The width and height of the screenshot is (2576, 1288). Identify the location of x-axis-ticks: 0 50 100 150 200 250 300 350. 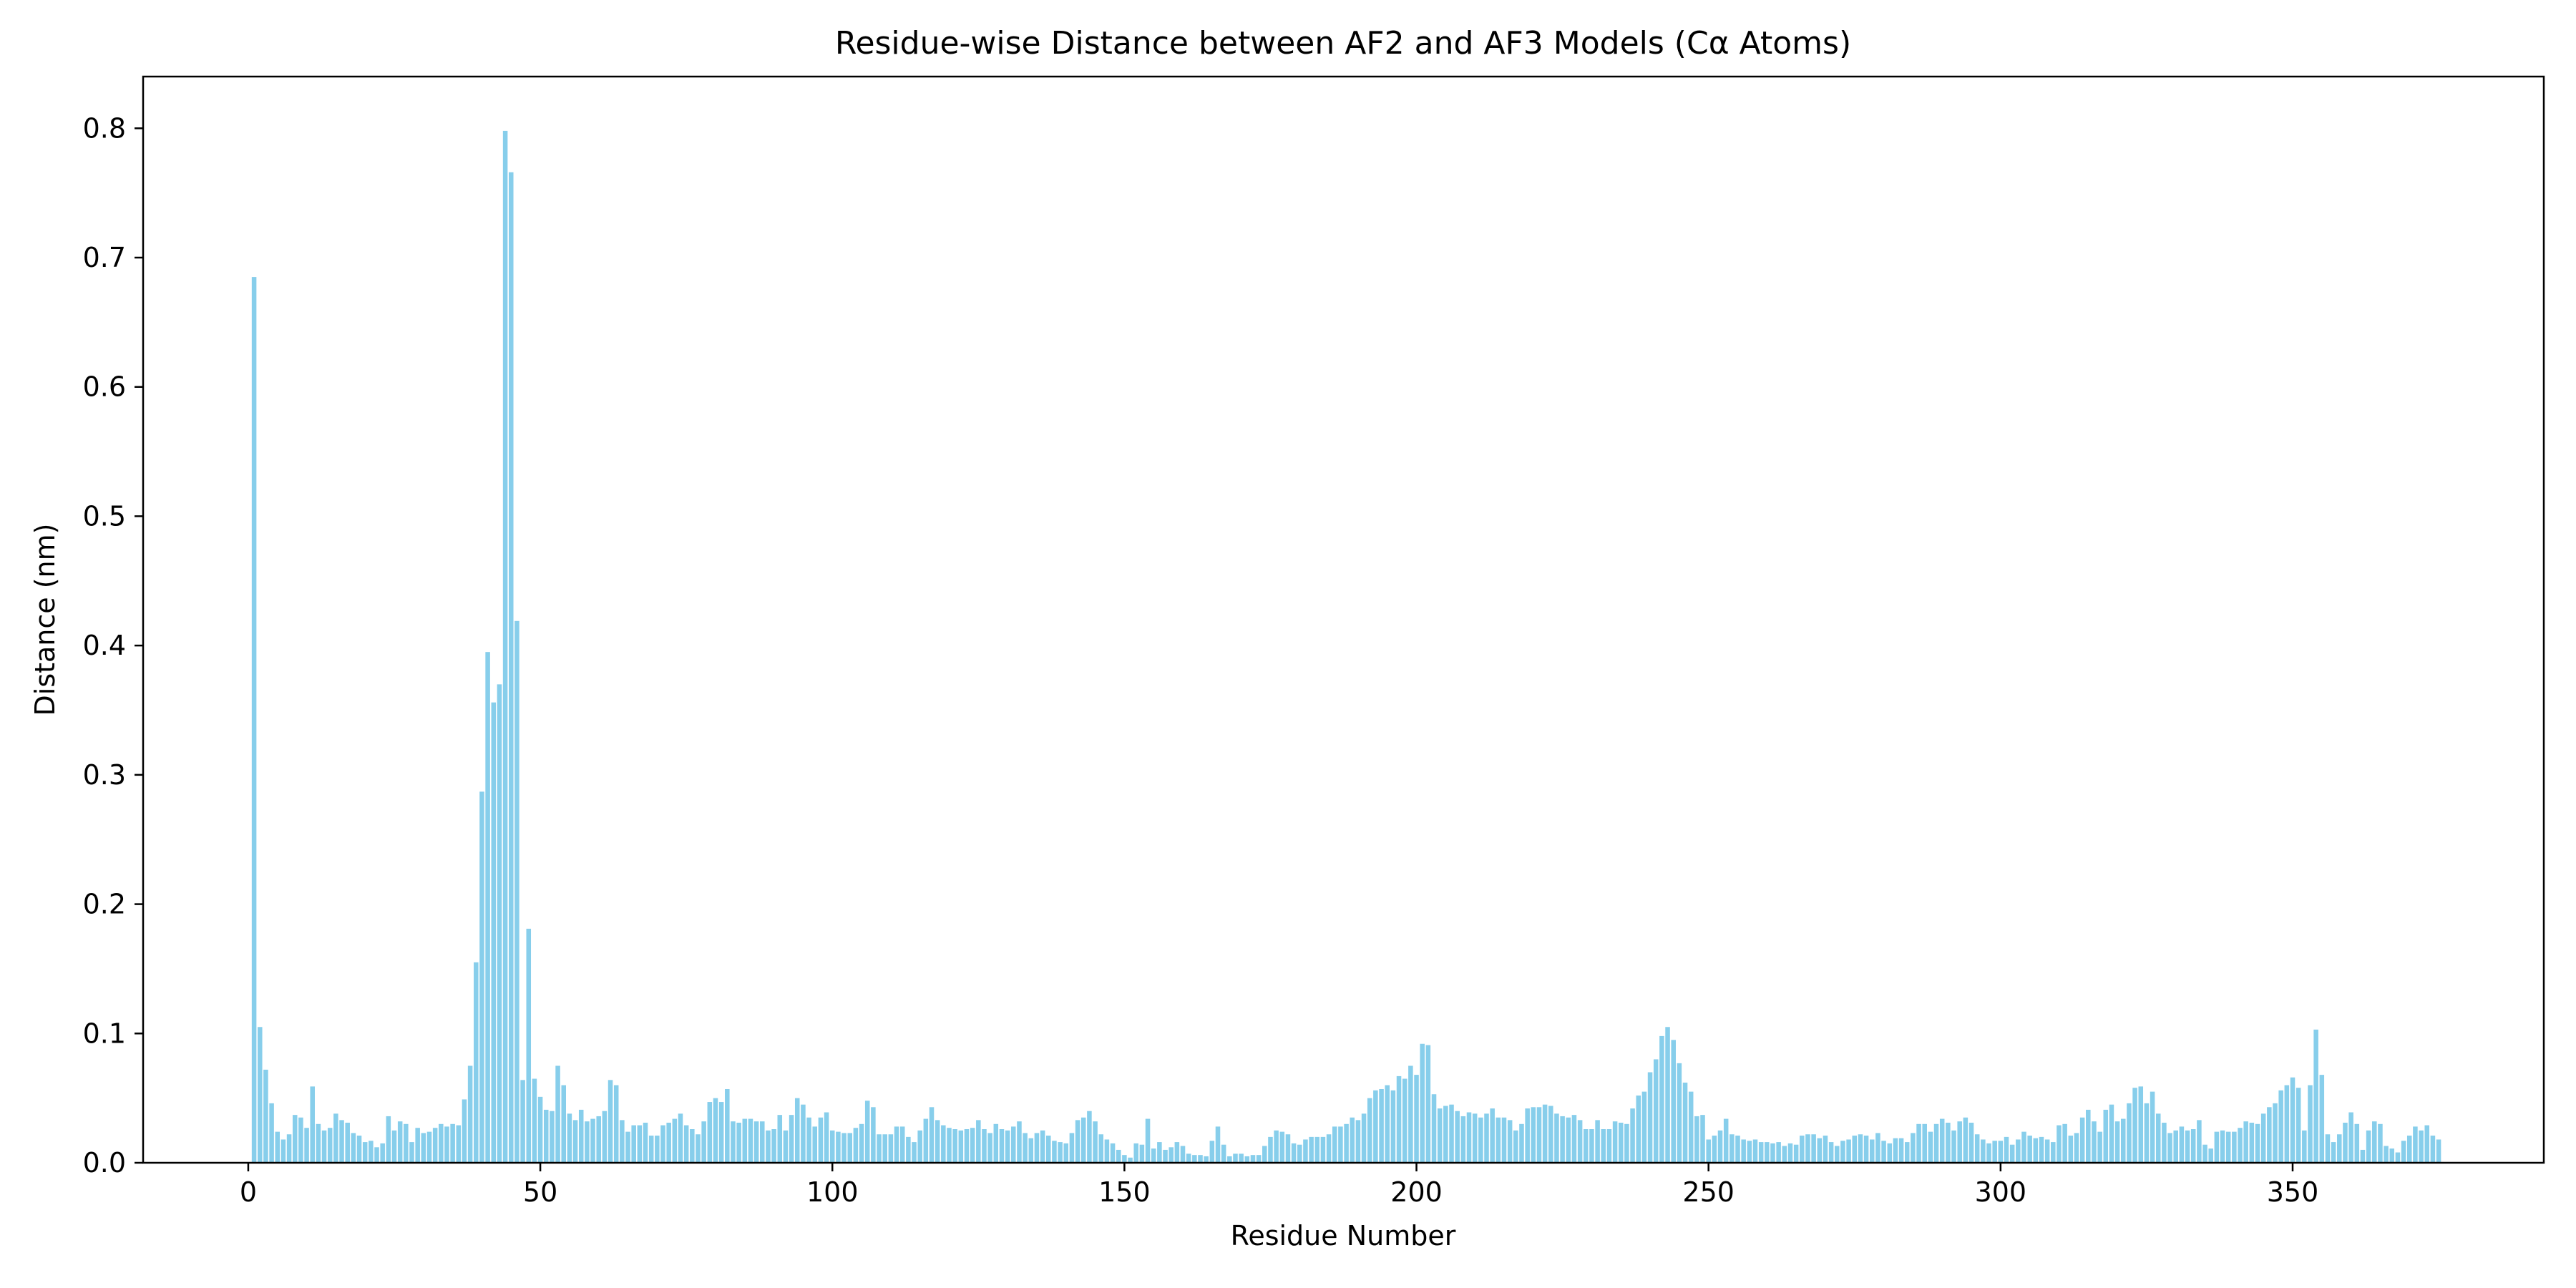
(1279, 1185).